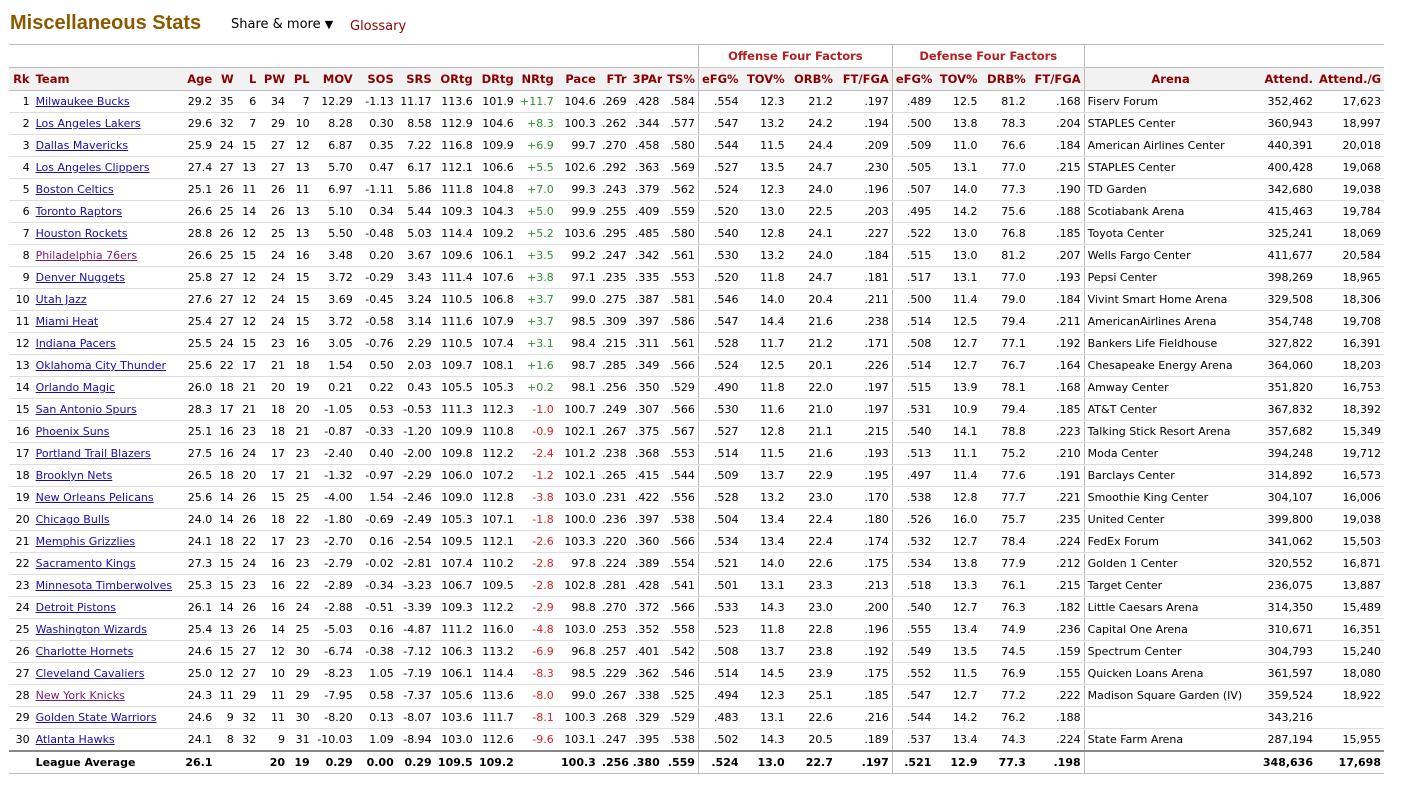 The height and width of the screenshot is (786, 1409). What do you see at coordinates (614, 79) in the screenshot?
I see `column-header: FTr` at bounding box center [614, 79].